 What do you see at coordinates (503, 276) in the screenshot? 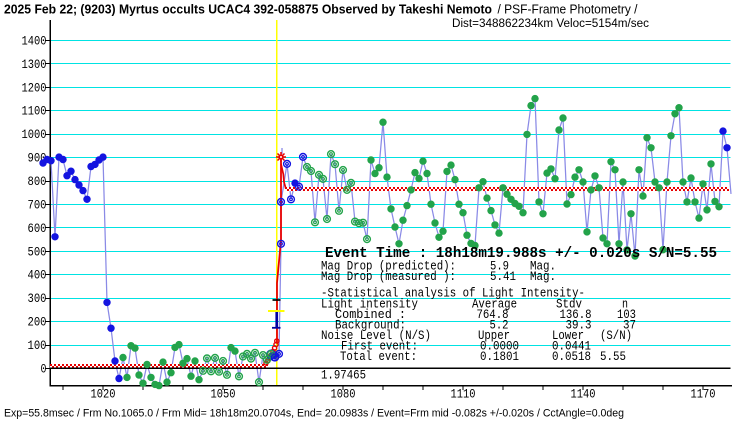
I see `svg-text: 5.41` at bounding box center [503, 276].